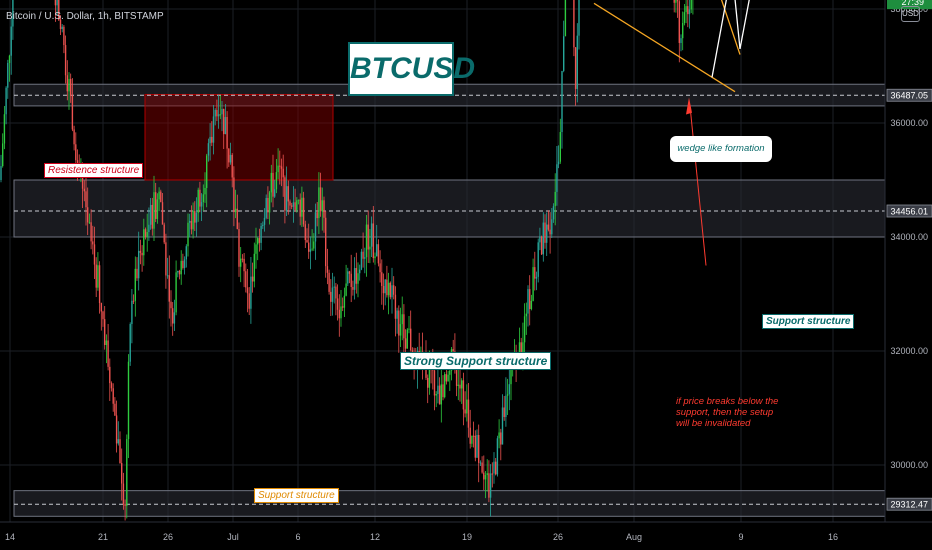 This screenshot has height=550, width=932. What do you see at coordinates (94, 170) in the screenshot?
I see `resistance-structure-label: Resistence structure` at bounding box center [94, 170].